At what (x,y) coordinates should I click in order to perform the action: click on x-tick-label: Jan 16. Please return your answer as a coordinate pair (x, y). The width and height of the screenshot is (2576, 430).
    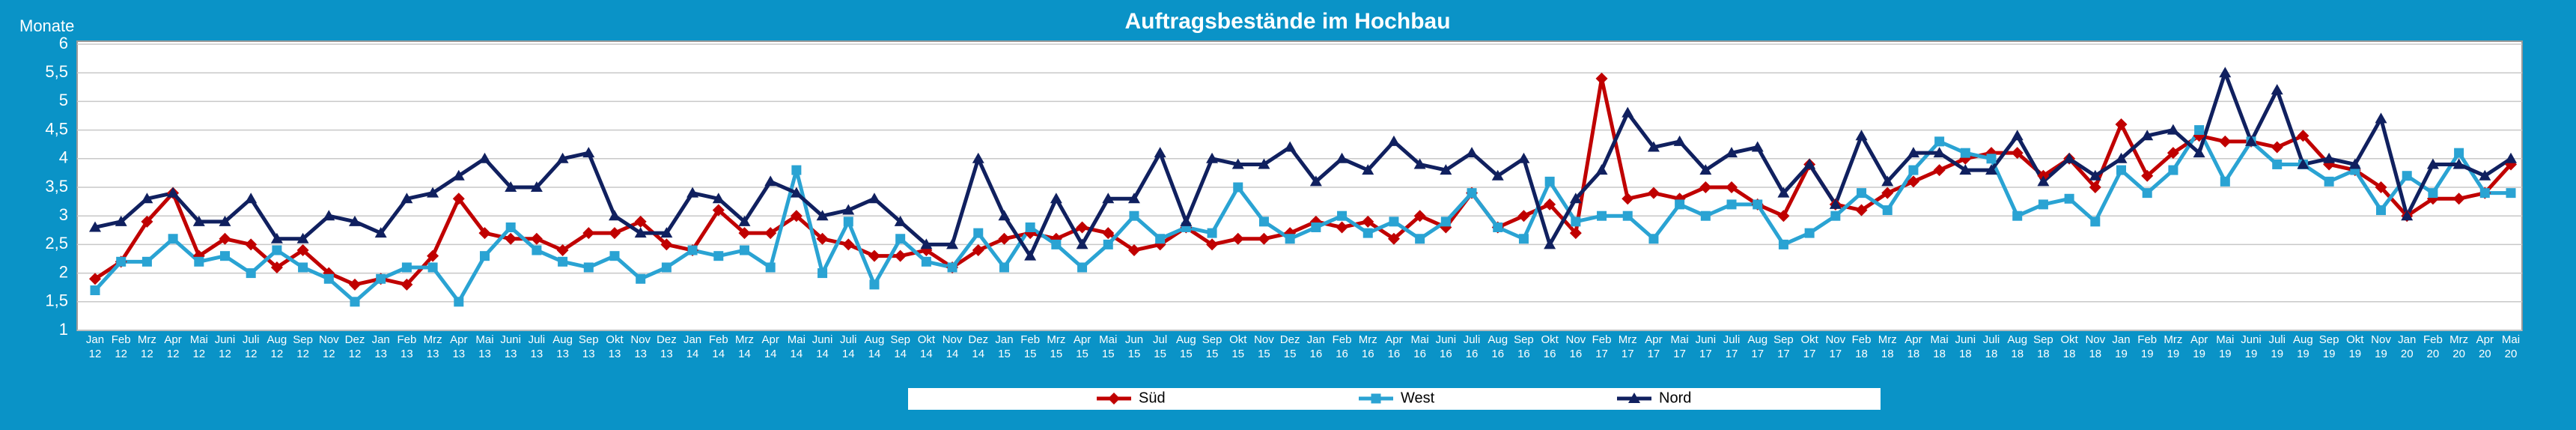
    Looking at the image, I should click on (1316, 346).